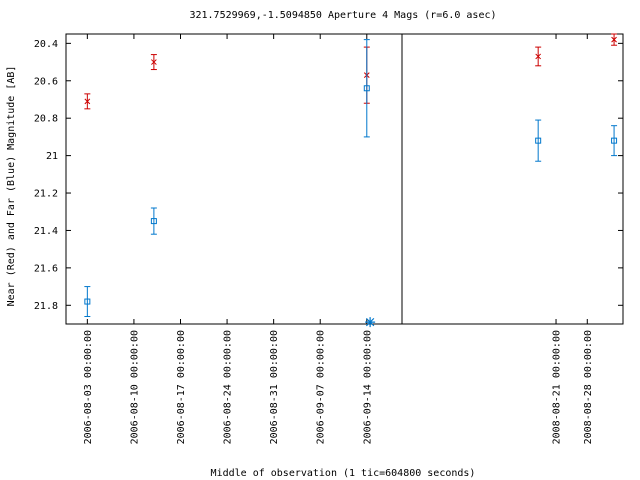 Image resolution: width=640 pixels, height=480 pixels. What do you see at coordinates (321, 387) in the screenshot?
I see `x-tick-label: 2006-09-07 00:00:00` at bounding box center [321, 387].